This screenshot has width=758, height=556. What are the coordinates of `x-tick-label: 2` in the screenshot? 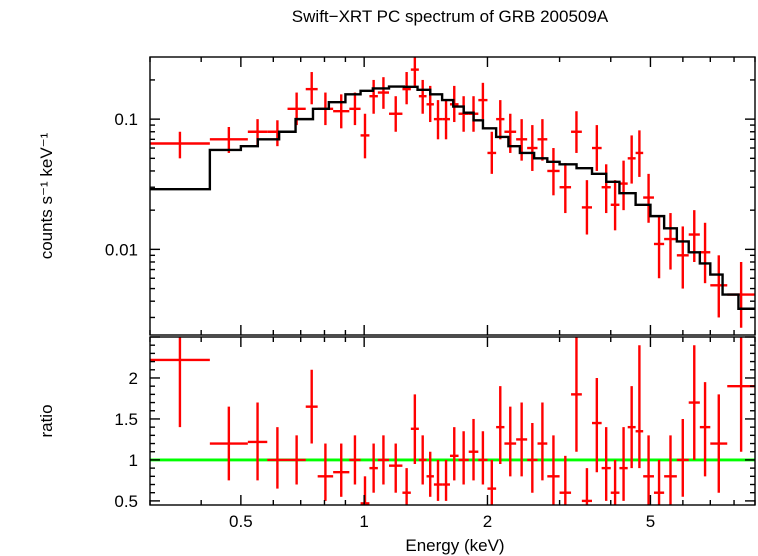 It's located at (487, 521).